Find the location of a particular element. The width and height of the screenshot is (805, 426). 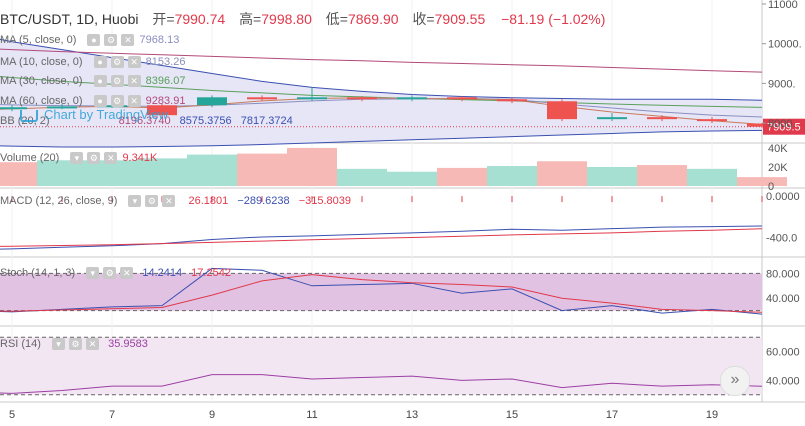

change-value: −81.19 (−1.02%) is located at coordinates (553, 19).